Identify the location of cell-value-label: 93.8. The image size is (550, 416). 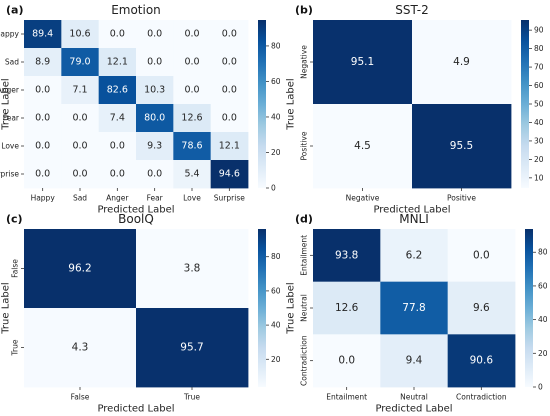
(346, 255).